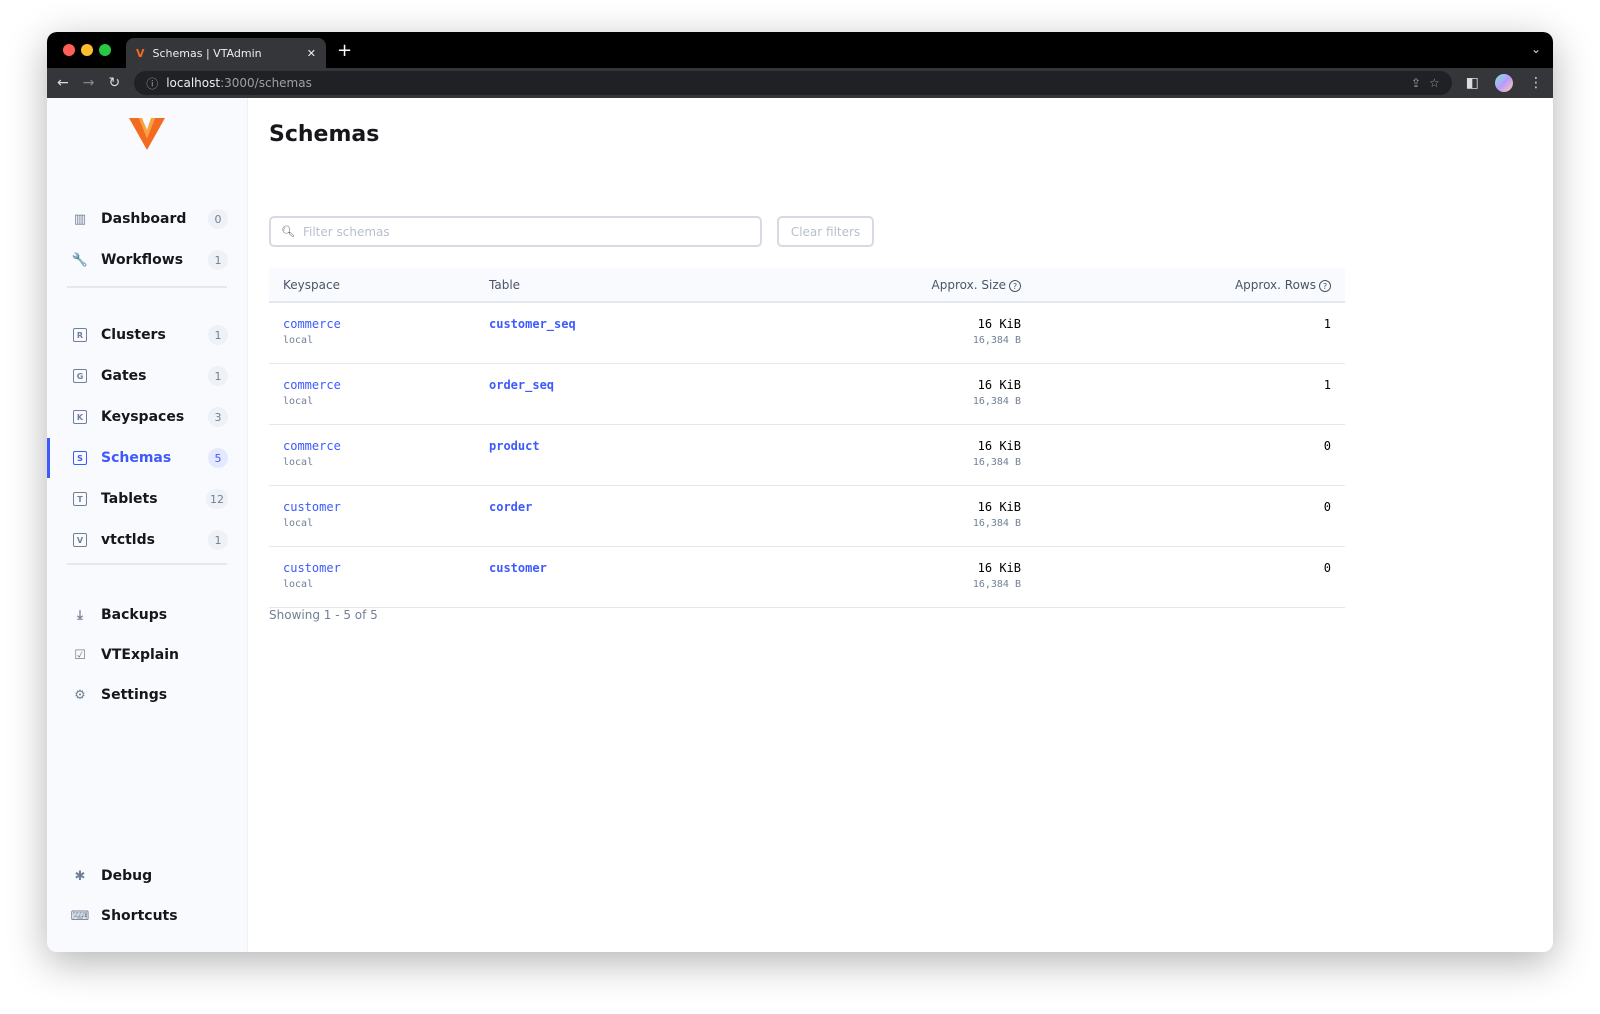 Image resolution: width=1600 pixels, height=1014 pixels. What do you see at coordinates (807, 516) in the screenshot?
I see `table-row: customer local corder 16 KiB 16,384 B 0` at bounding box center [807, 516].